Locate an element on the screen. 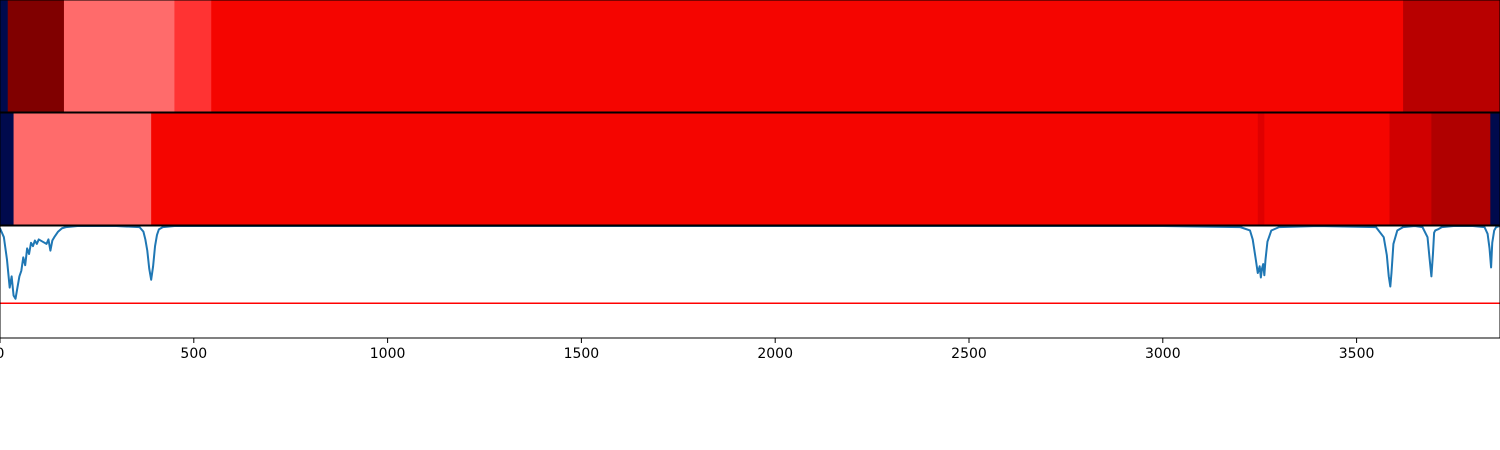 The image size is (1500, 450). x-axis: 0 500 1000 1500 2000 2500 3000 3500 is located at coordinates (687, 350).